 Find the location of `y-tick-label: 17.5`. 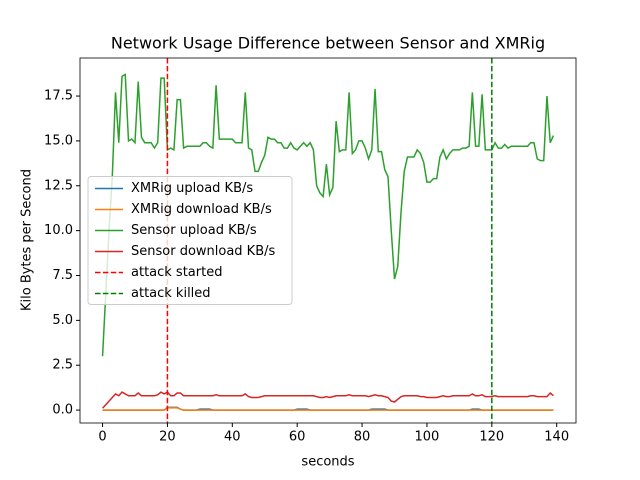

y-tick-label: 17.5 is located at coordinates (58, 96).